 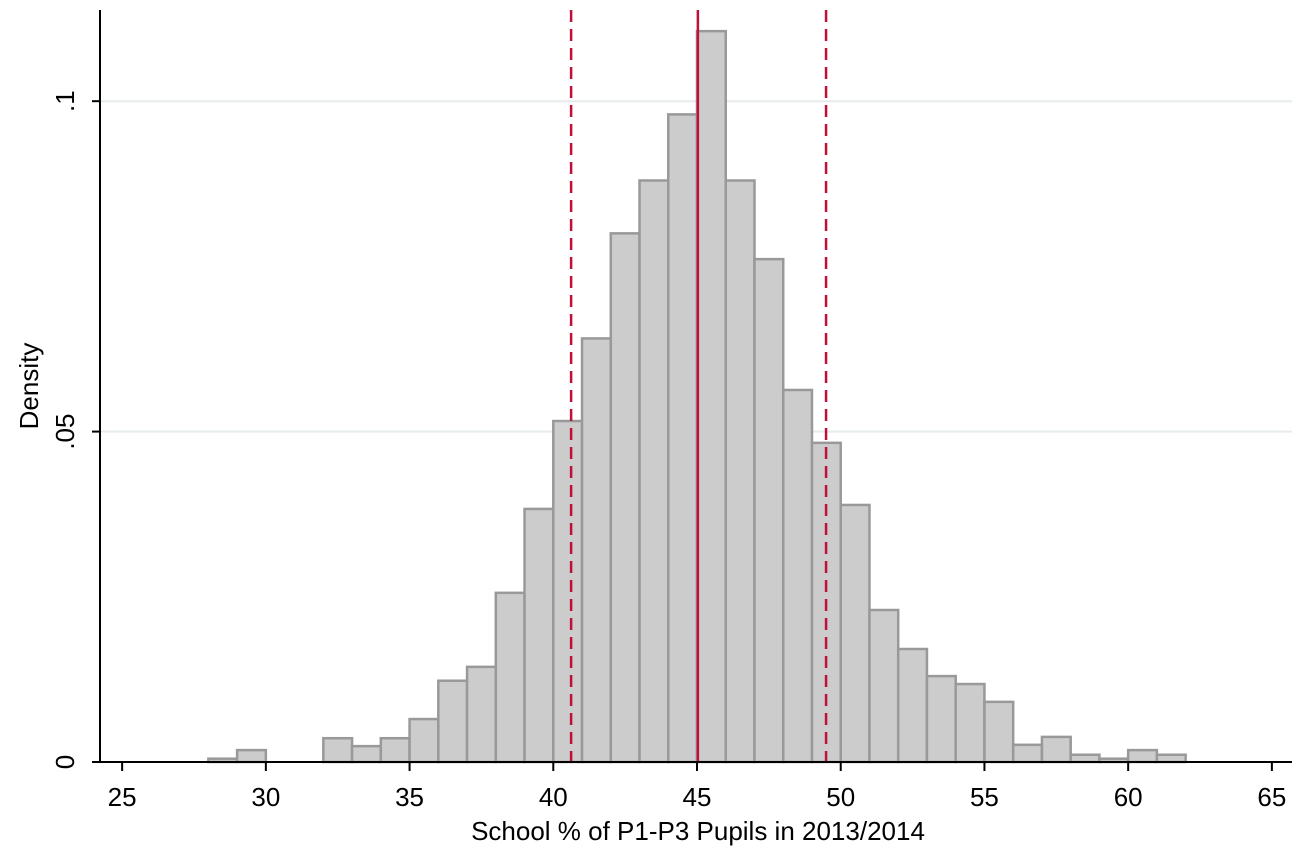 What do you see at coordinates (122, 797) in the screenshot?
I see `x-tick-label: 25` at bounding box center [122, 797].